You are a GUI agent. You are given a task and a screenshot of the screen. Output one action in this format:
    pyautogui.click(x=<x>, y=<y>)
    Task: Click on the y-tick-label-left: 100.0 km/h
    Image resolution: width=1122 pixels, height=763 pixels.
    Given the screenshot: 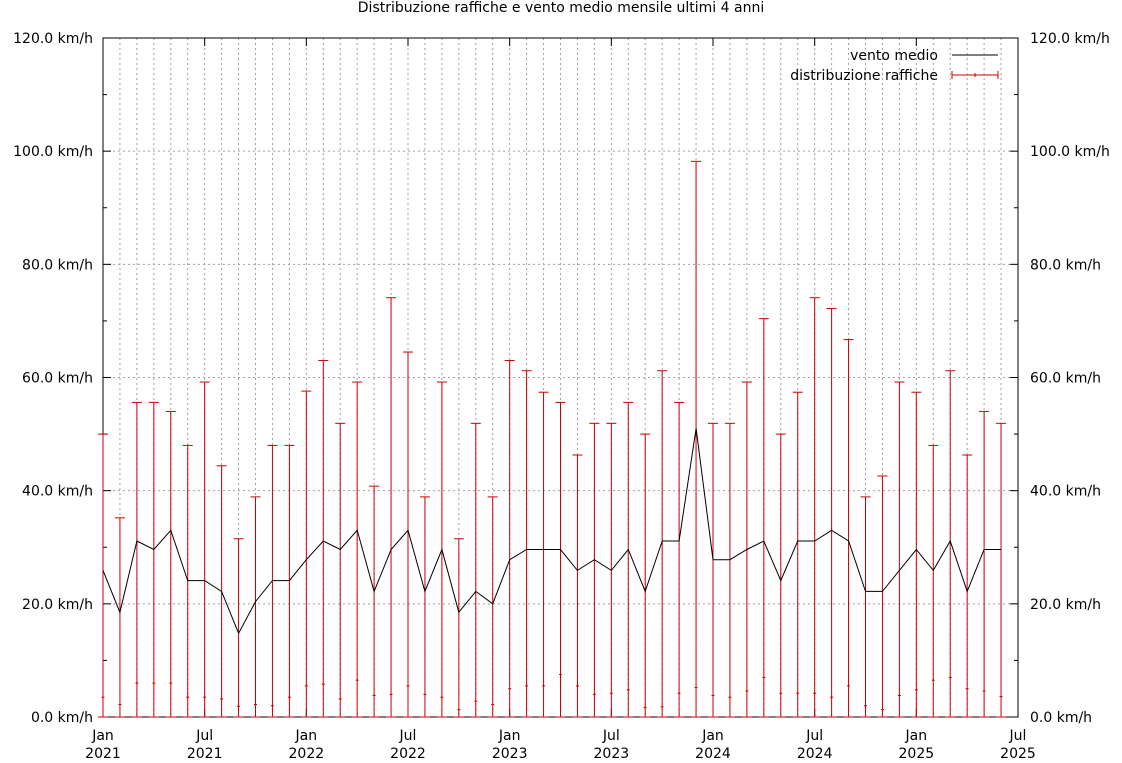 What is the action you would take?
    pyautogui.click(x=53, y=152)
    